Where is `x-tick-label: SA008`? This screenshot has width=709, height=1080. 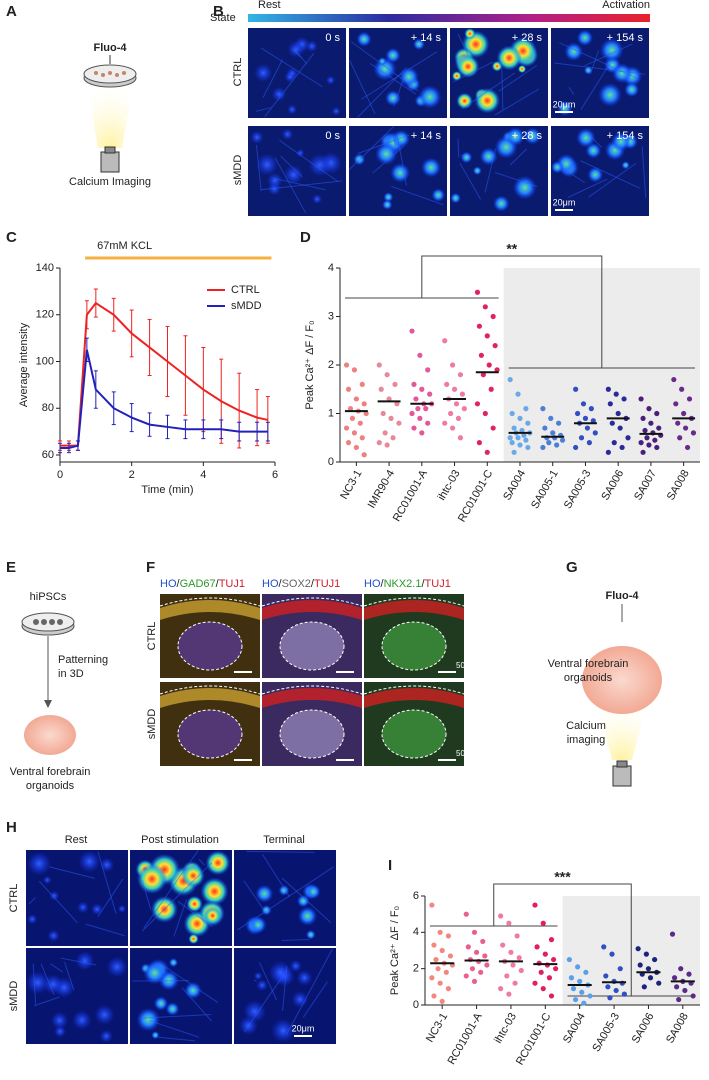 x-tick-label: SA008 is located at coordinates (677, 1028).